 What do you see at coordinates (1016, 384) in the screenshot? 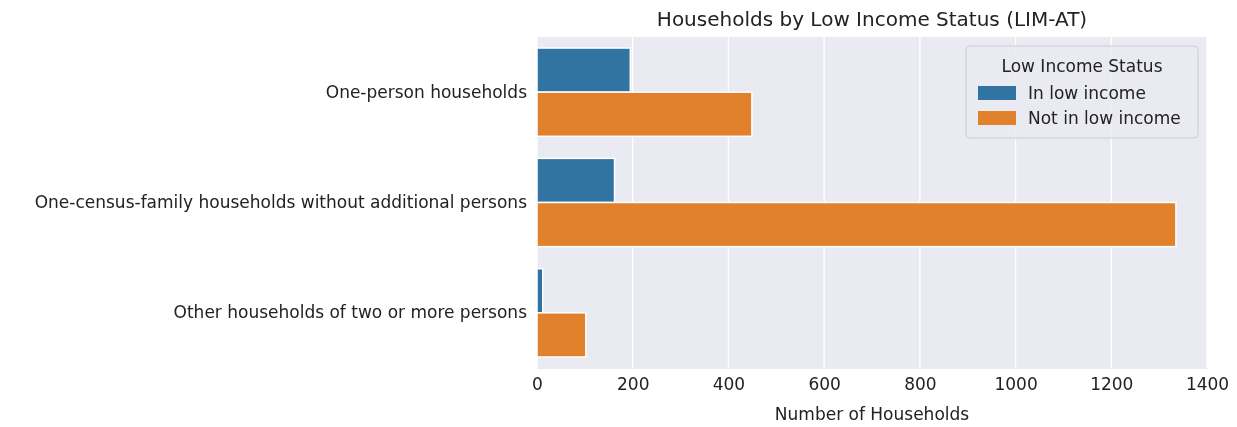
I see `x-tick-label: 1000` at bounding box center [1016, 384].